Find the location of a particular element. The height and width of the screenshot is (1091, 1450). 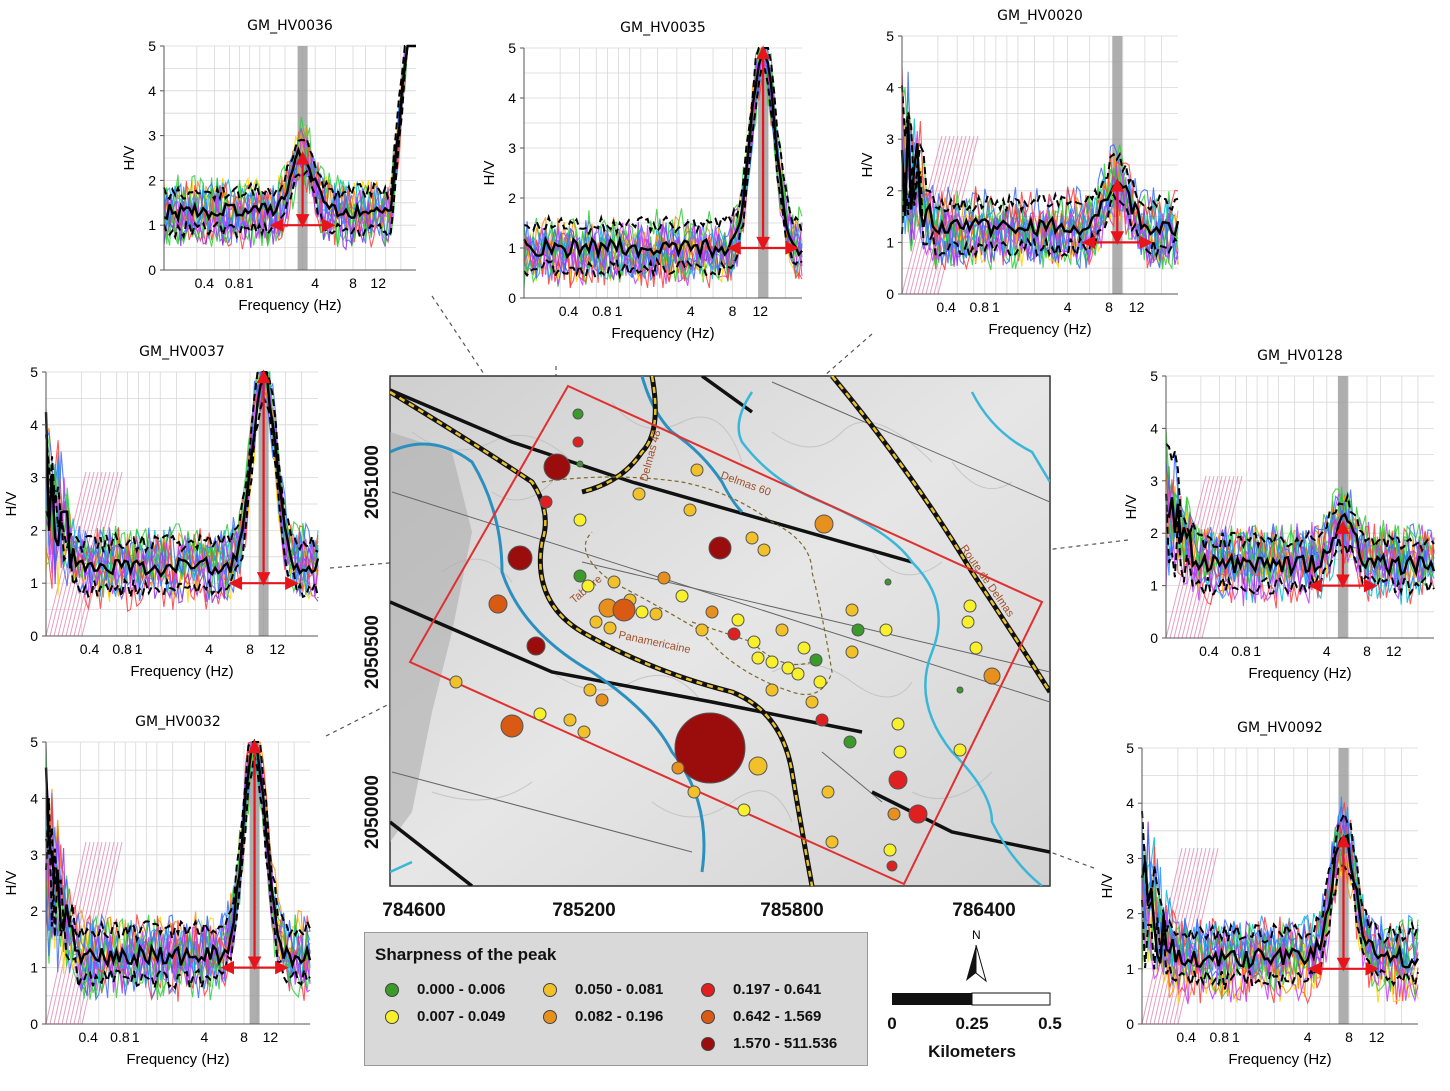

scale-bar: N 0 0.25 0.5 Kilometers is located at coordinates (986, 995).